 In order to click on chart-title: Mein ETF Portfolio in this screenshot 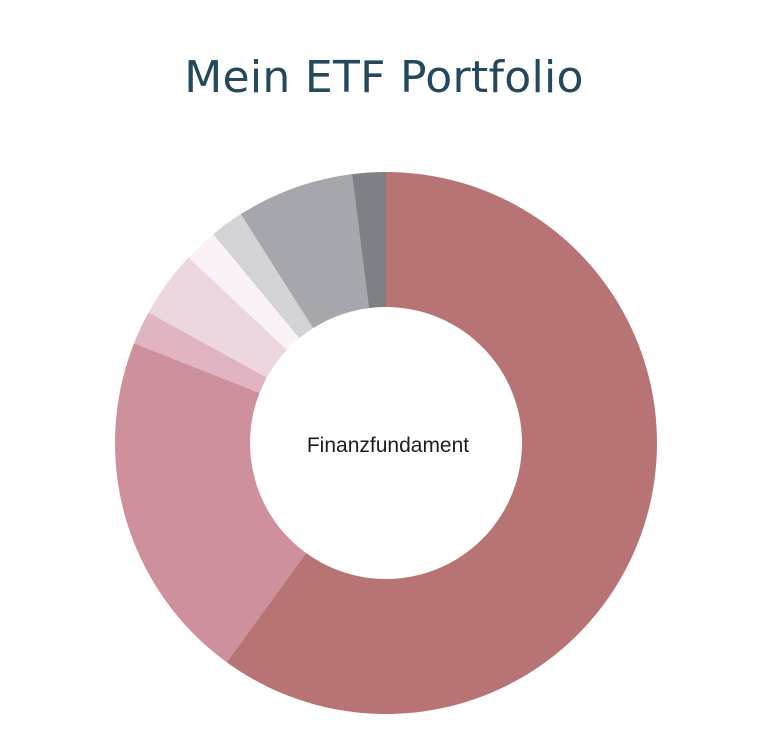, I will do `click(384, 77)`.